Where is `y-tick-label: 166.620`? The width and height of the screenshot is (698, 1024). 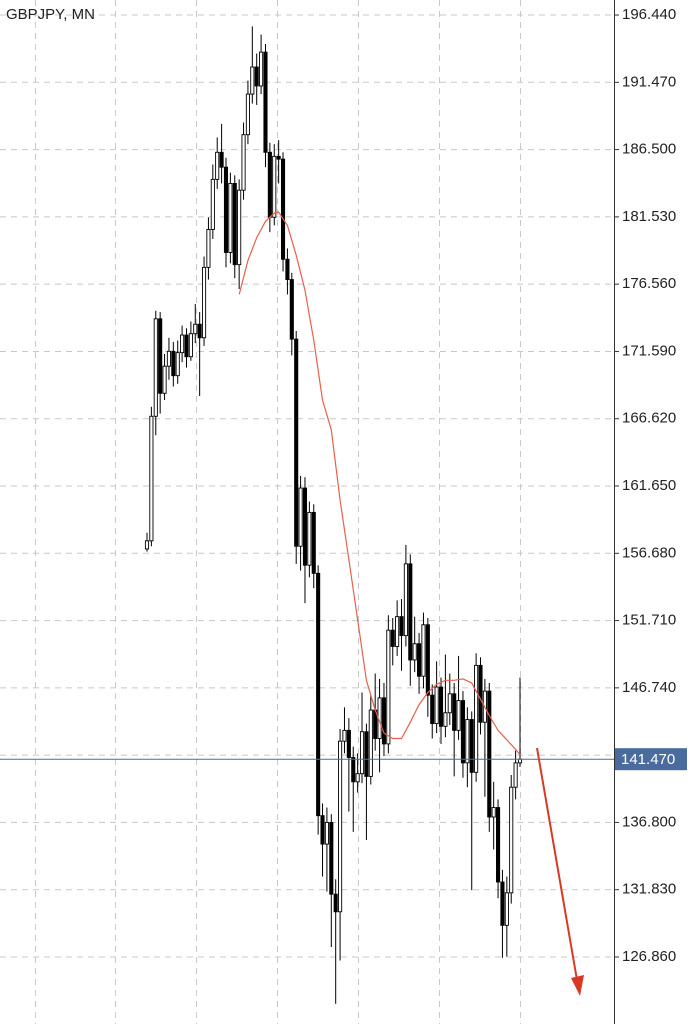
y-tick-label: 166.620 is located at coordinates (649, 418).